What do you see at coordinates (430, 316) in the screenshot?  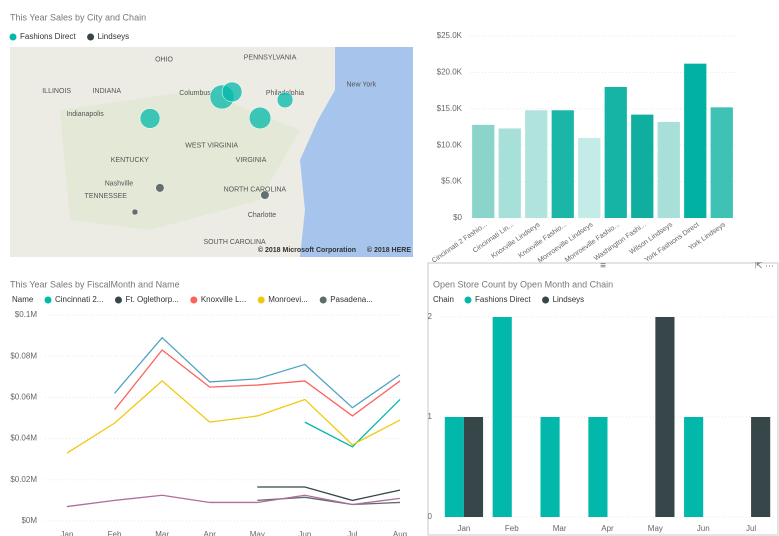 I see `y-tick-label: 2` at bounding box center [430, 316].